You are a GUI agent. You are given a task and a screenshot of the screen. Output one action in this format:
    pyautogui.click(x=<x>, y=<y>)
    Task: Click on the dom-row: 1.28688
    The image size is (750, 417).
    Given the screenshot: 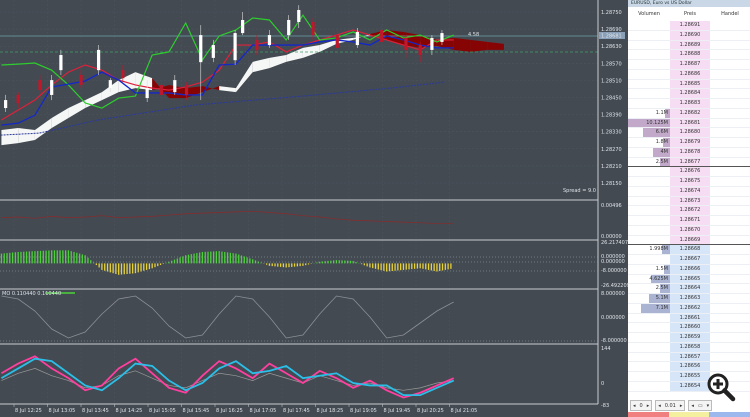 What is the action you would take?
    pyautogui.click(x=689, y=55)
    